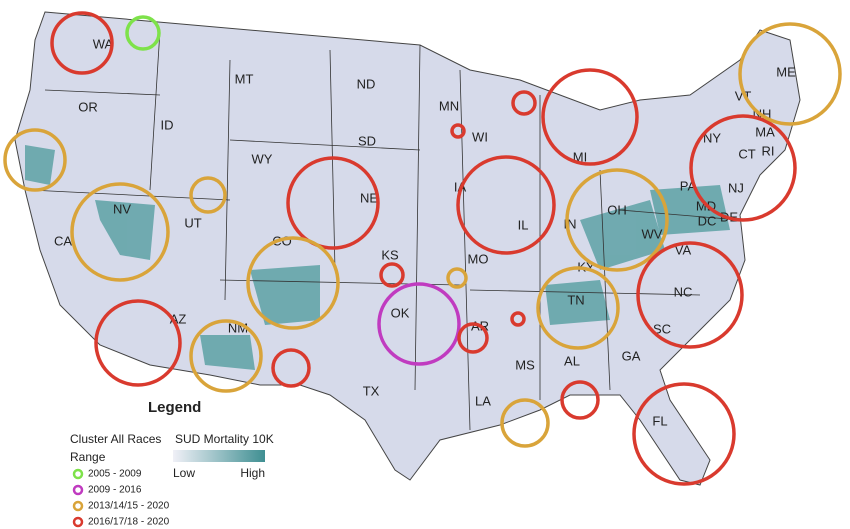 The image size is (850, 529). What do you see at coordinates (525, 364) in the screenshot?
I see `state-label: MS` at bounding box center [525, 364].